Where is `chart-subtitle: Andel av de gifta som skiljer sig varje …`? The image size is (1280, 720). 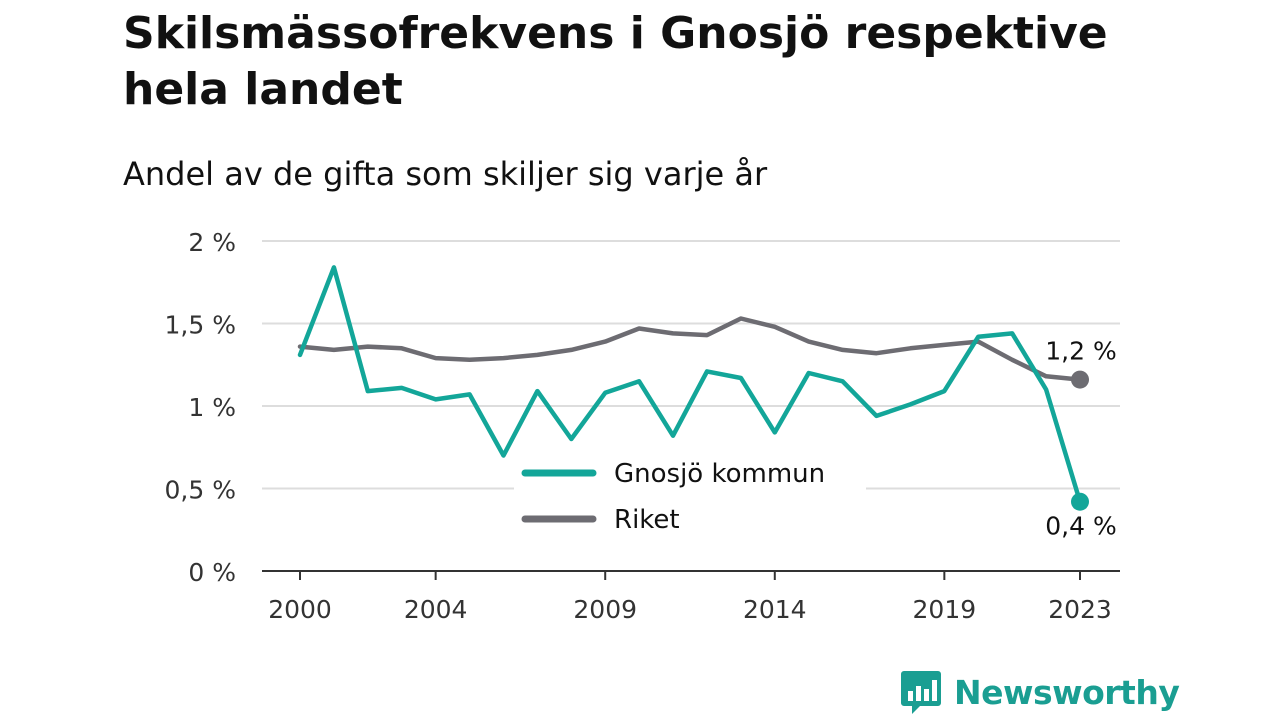
chart-subtitle: Andel av de gifta som skiljer sig varje … is located at coordinates (445, 174).